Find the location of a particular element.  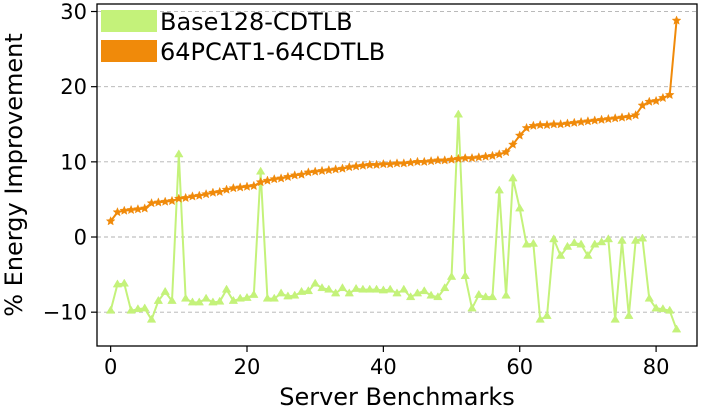

y-tick-label: 0 is located at coordinates (80, 238).